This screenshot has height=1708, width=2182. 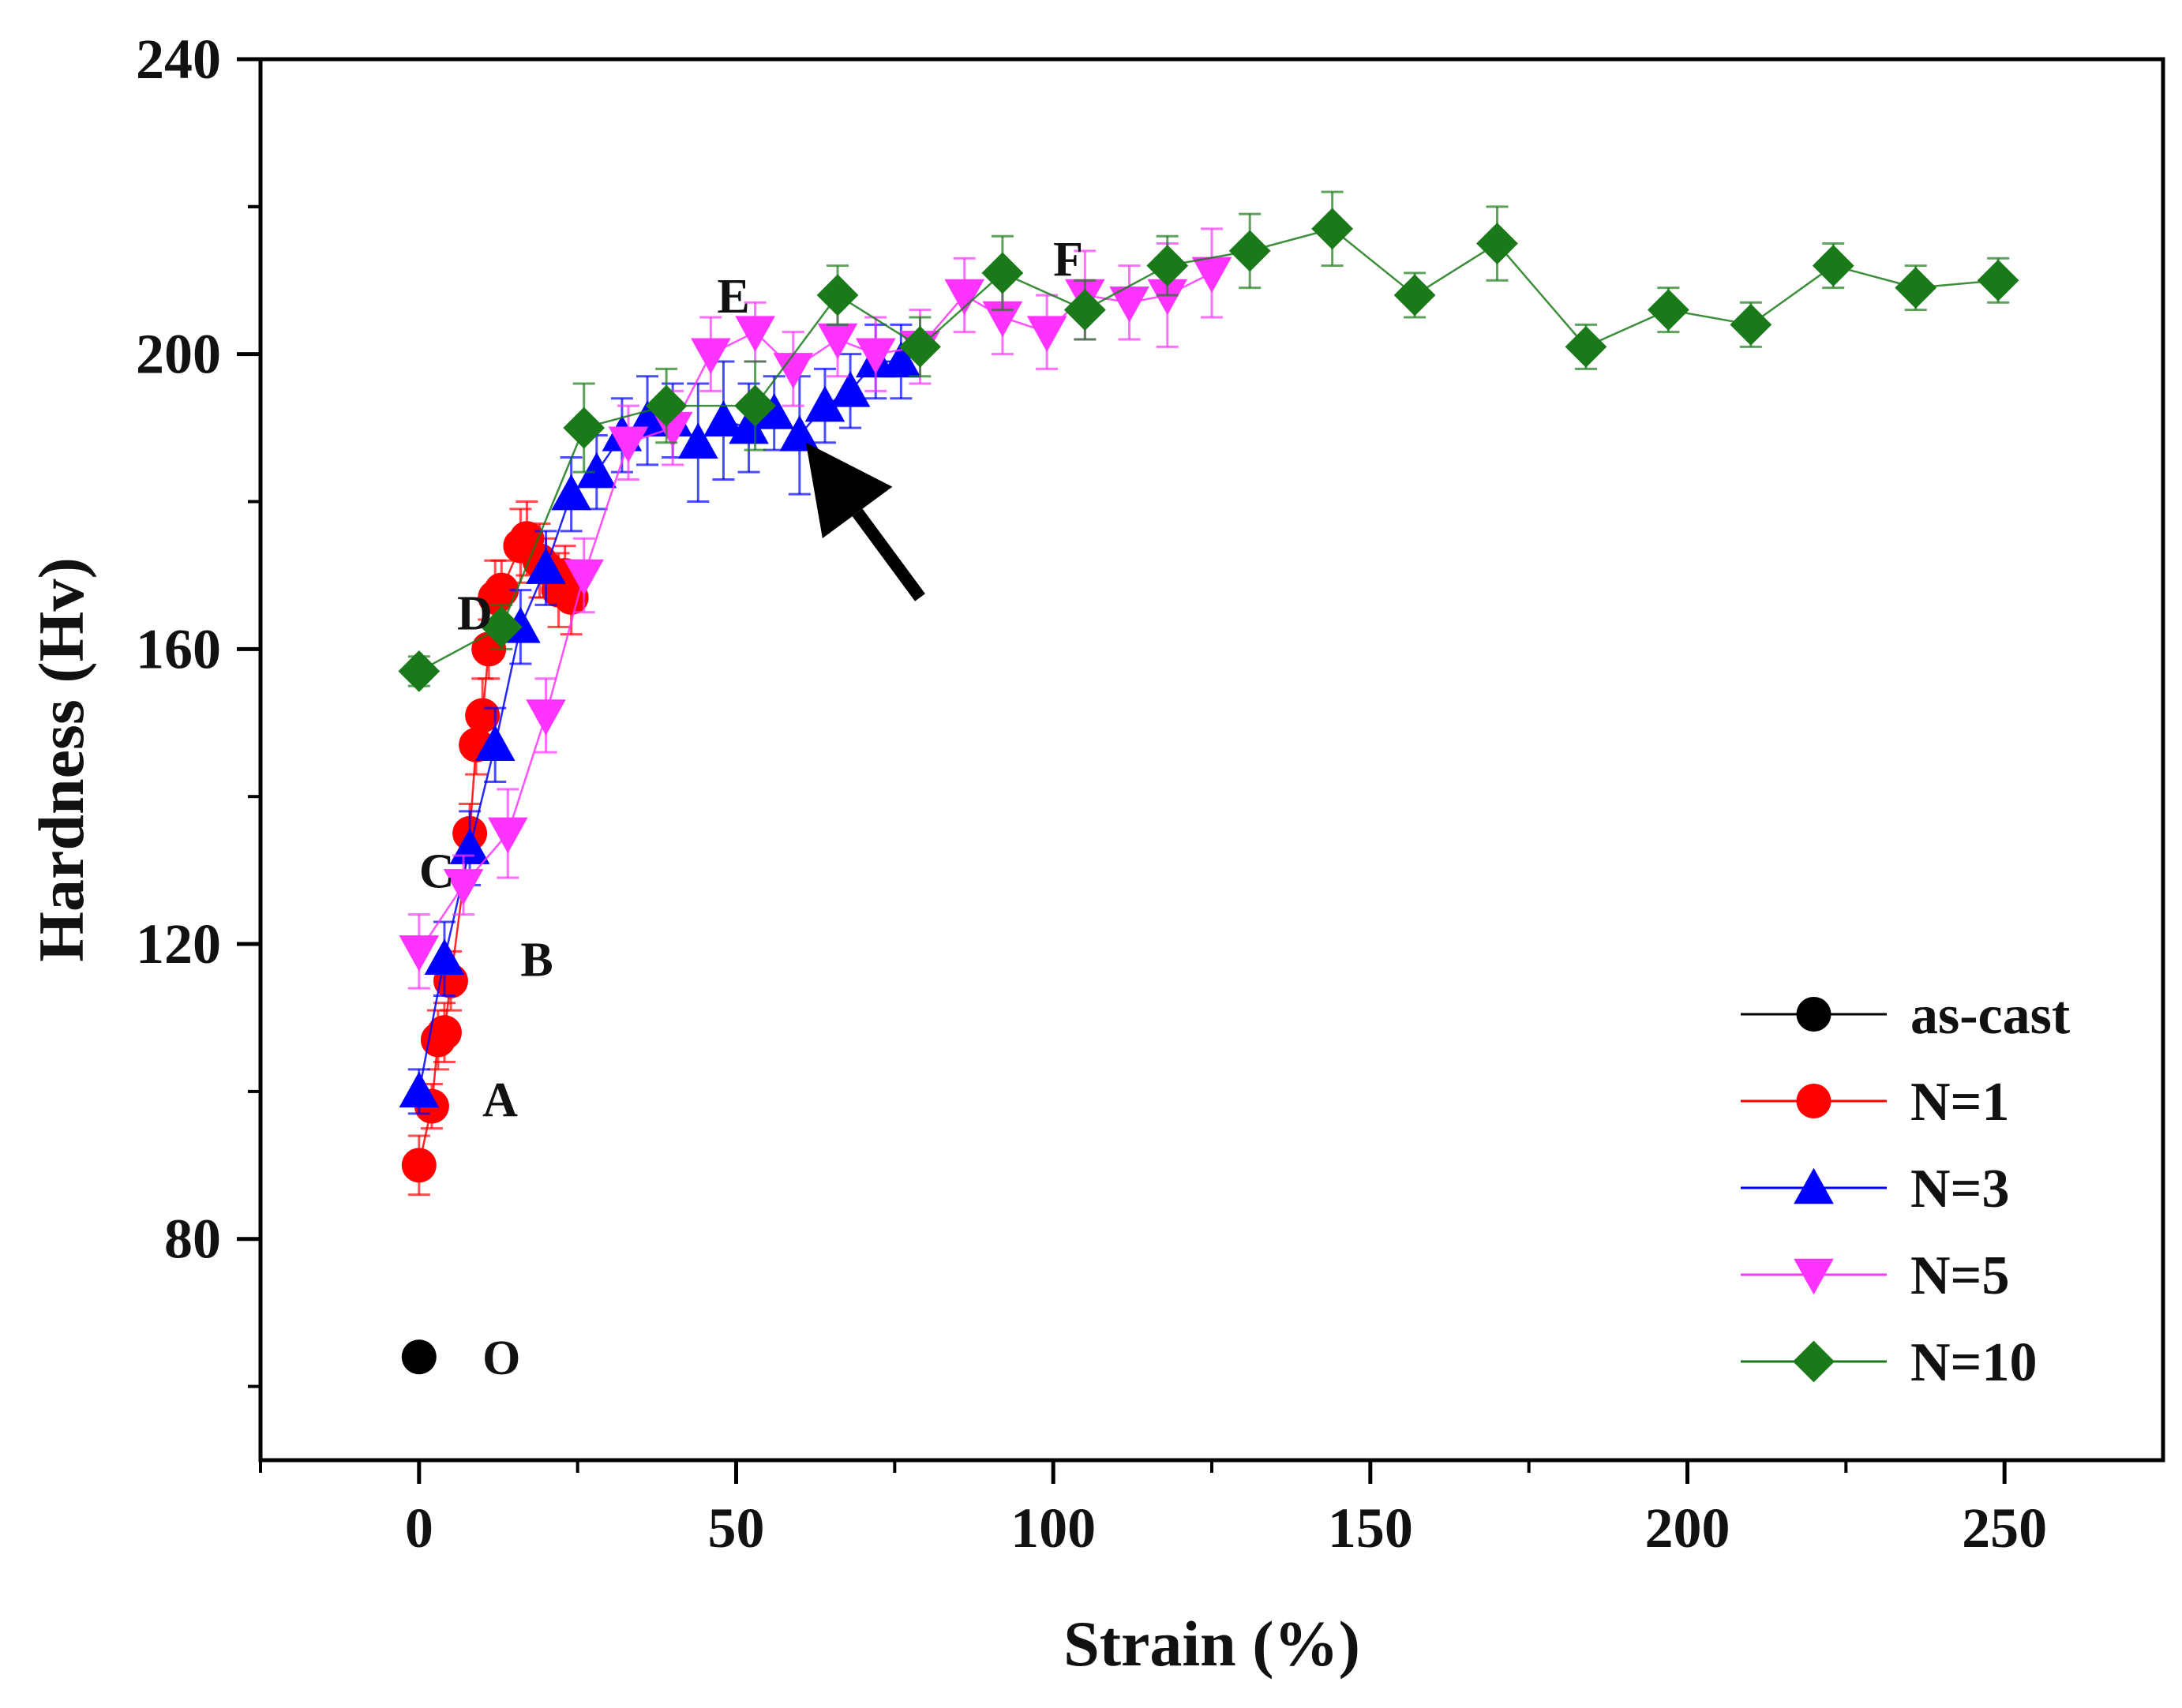 What do you see at coordinates (192, 1239) in the screenshot?
I see `y-tick-label: 80` at bounding box center [192, 1239].